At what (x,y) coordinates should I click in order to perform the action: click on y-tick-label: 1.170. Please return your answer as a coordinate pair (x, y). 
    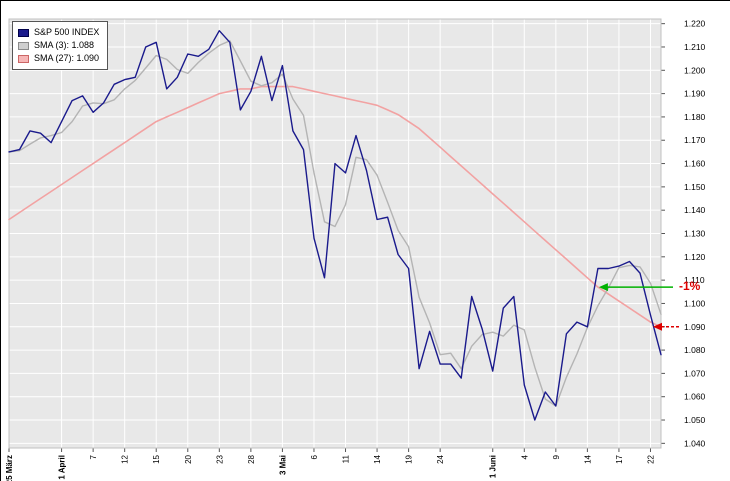
    Looking at the image, I should click on (695, 140).